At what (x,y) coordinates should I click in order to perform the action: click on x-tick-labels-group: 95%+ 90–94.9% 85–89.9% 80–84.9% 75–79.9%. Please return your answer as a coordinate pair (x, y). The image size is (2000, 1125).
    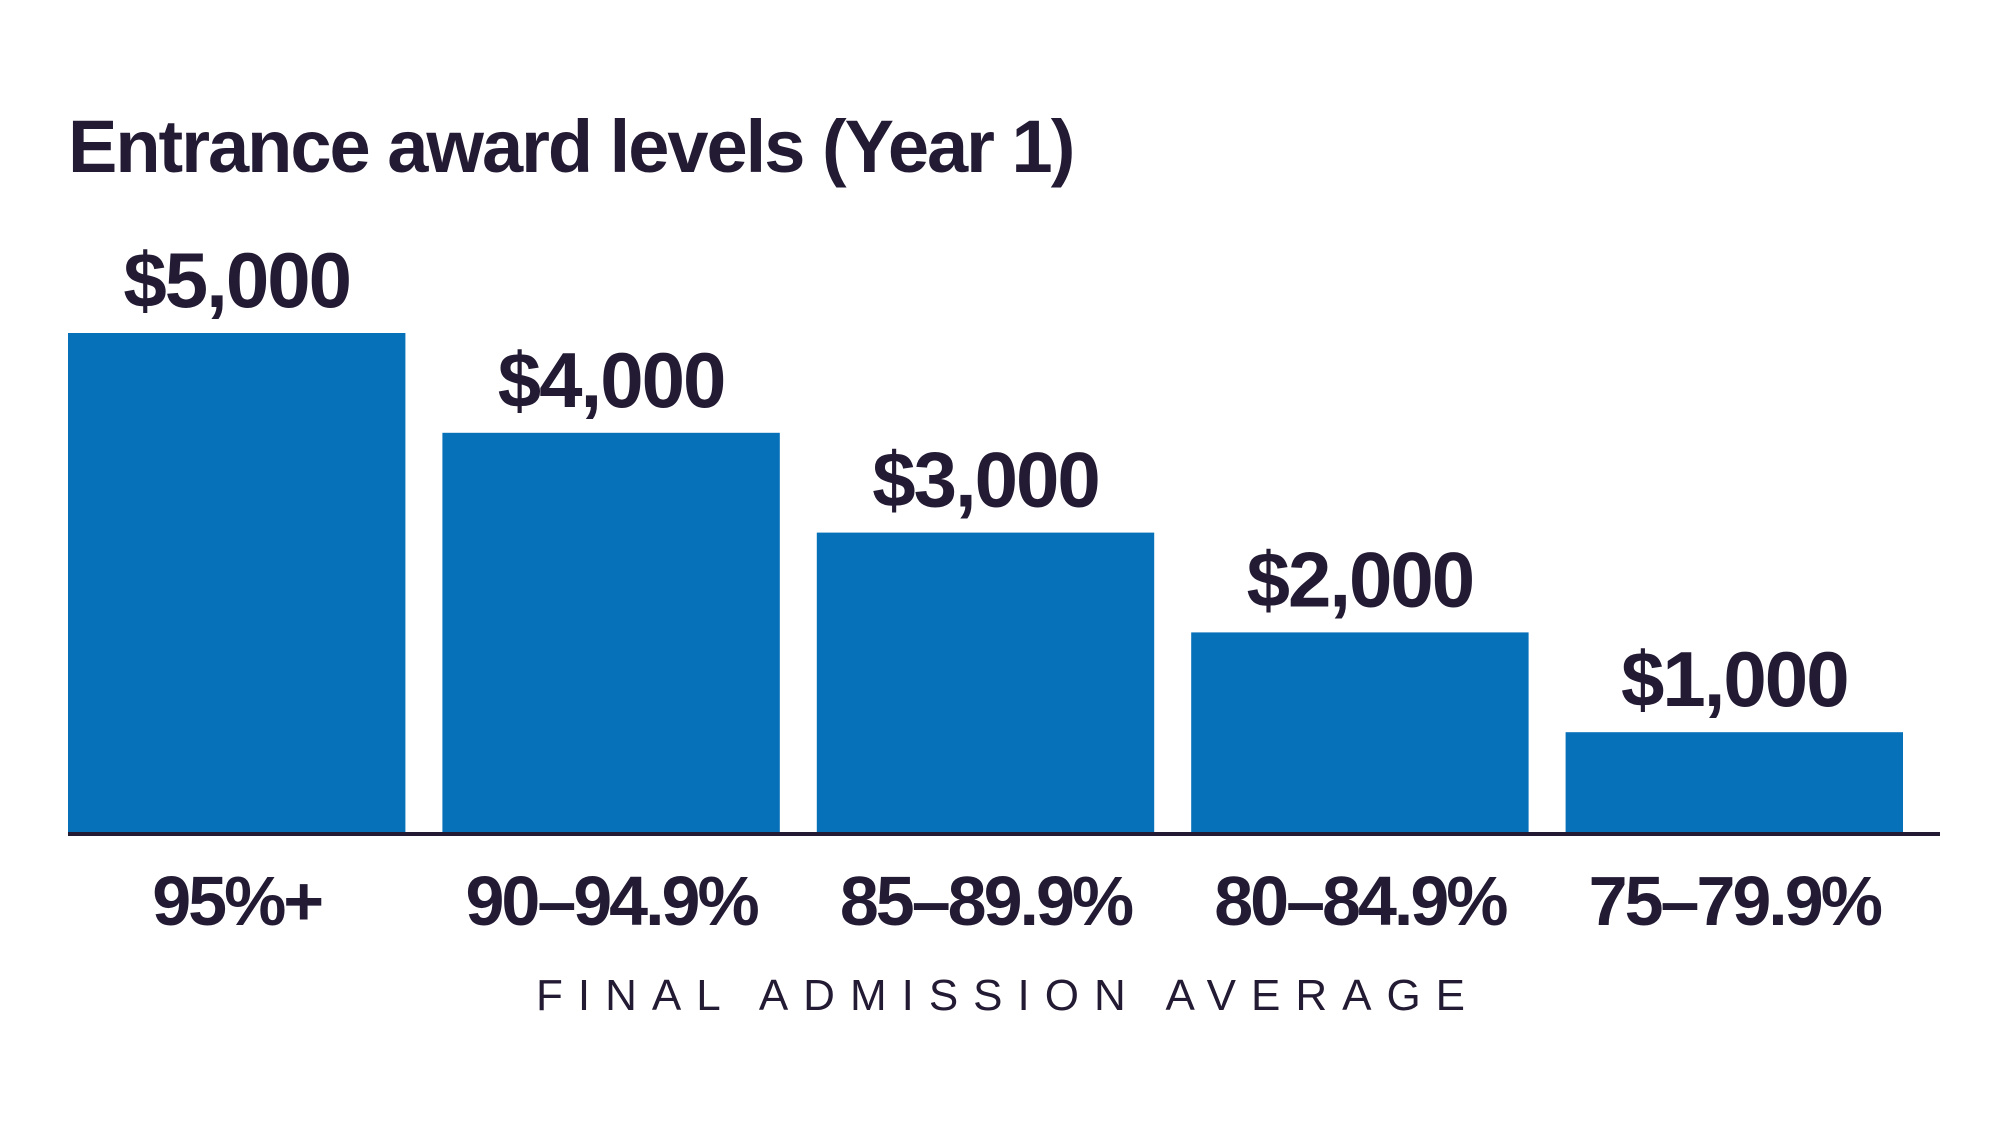
    Looking at the image, I should click on (1018, 901).